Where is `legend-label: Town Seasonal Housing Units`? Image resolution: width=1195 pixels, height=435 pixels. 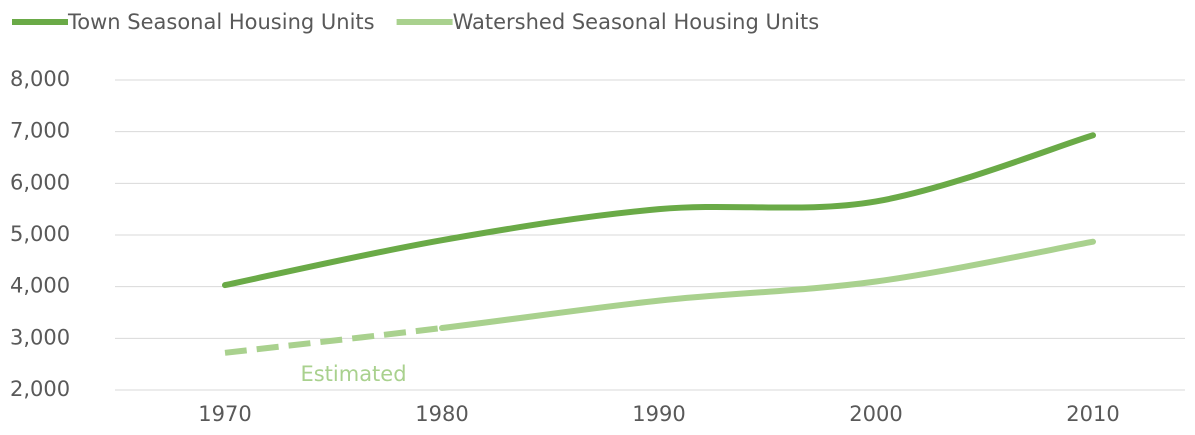
legend-label: Town Seasonal Housing Units is located at coordinates (221, 22).